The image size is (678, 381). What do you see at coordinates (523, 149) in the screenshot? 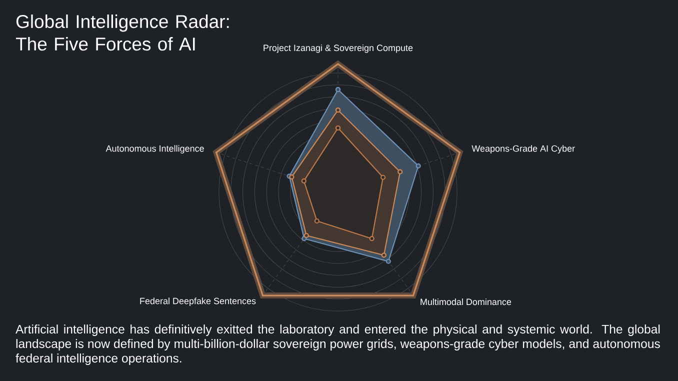
I see `spoke-label: Weapons-Grade AI Cyber` at bounding box center [523, 149].